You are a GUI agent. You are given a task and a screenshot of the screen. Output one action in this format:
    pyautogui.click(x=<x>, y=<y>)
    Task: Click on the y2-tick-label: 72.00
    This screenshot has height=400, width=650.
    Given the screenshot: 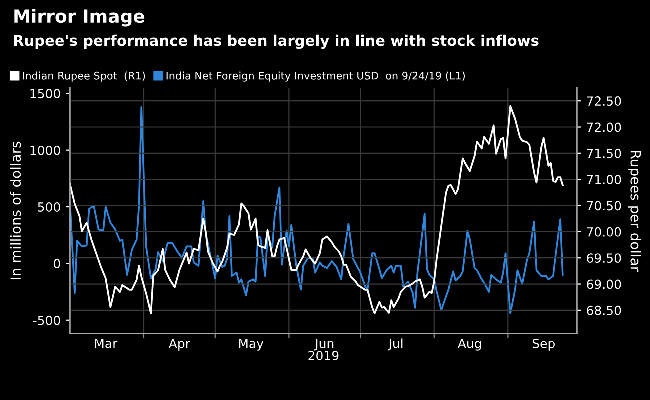 What is the action you would take?
    pyautogui.click(x=604, y=127)
    